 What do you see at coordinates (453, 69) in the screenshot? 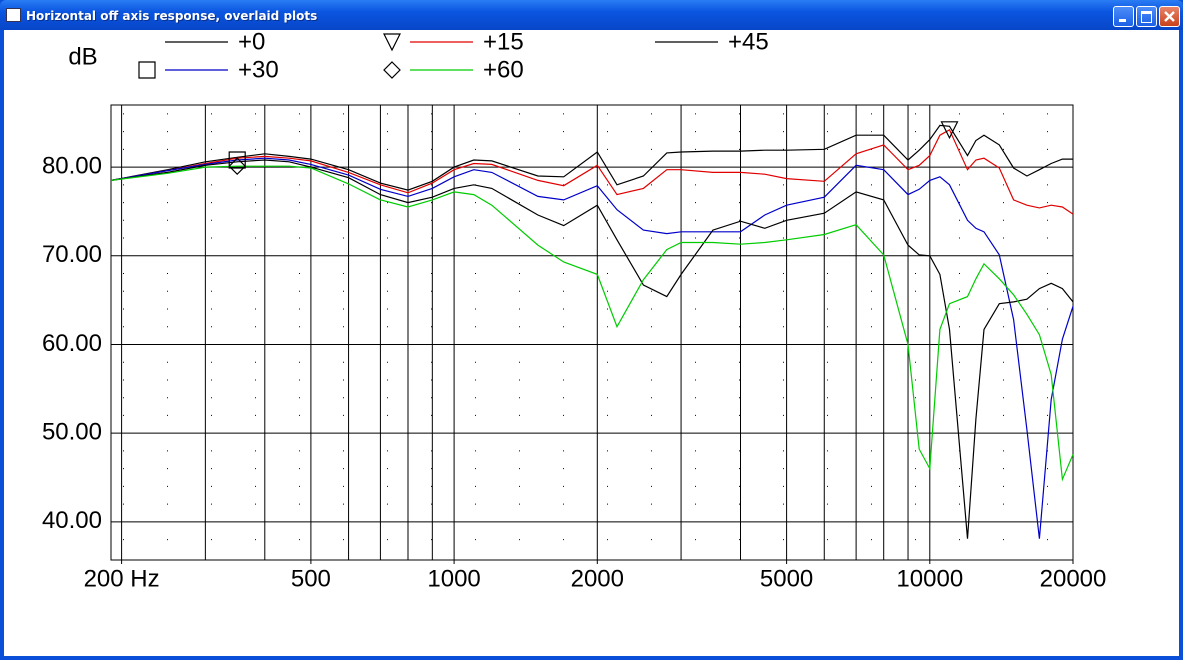
I see `legend-item: +60` at bounding box center [453, 69].